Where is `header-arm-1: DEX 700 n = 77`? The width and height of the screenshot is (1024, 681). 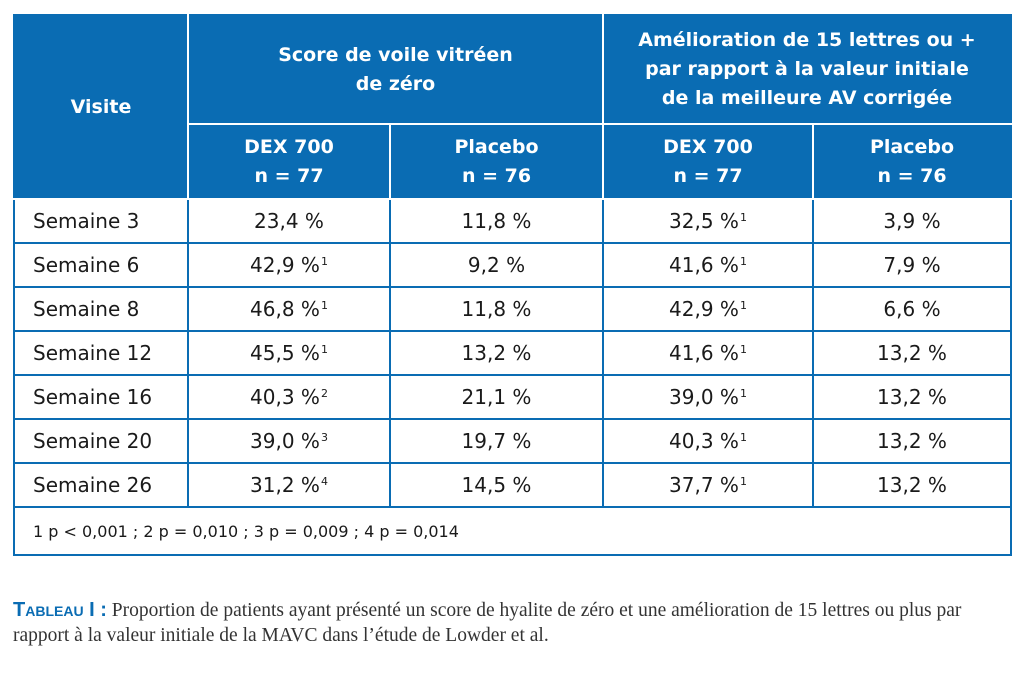 header-arm-1: DEX 700 n = 77 is located at coordinates (289, 161).